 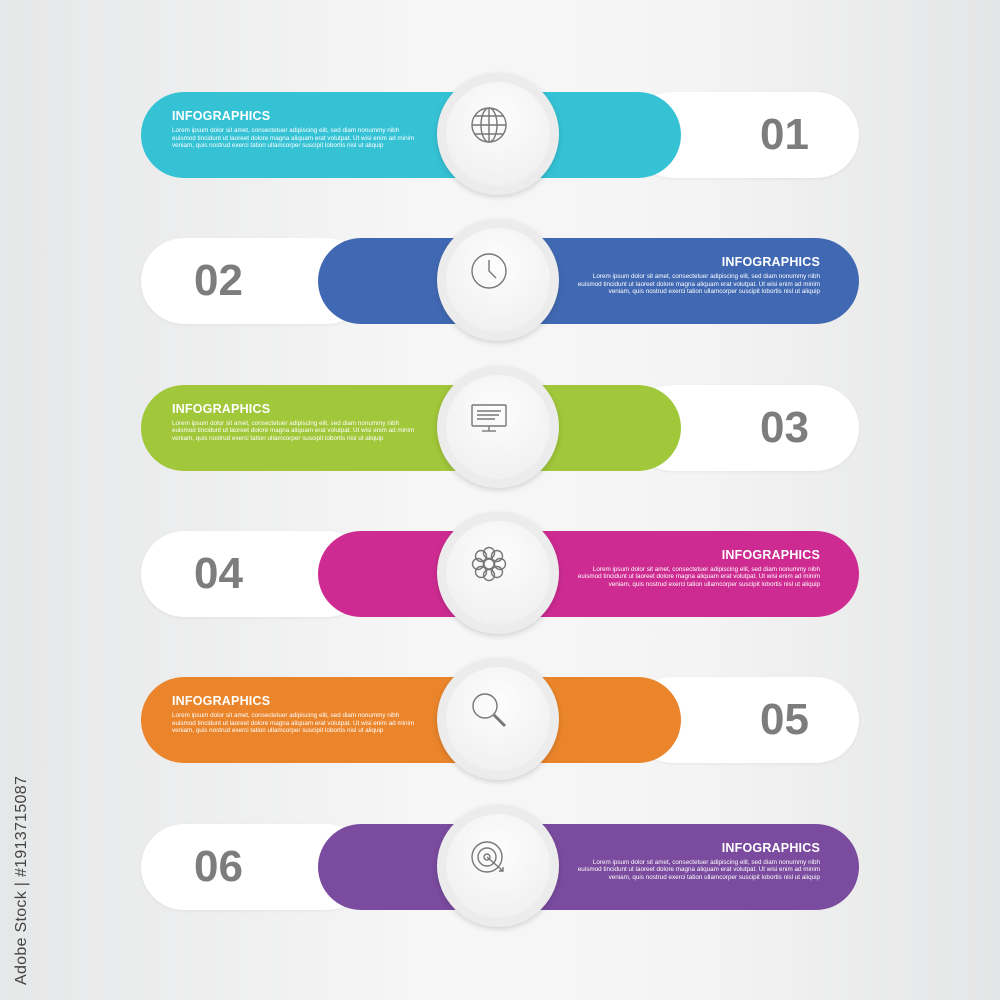 I want to click on step-number: 02, so click(x=218, y=281).